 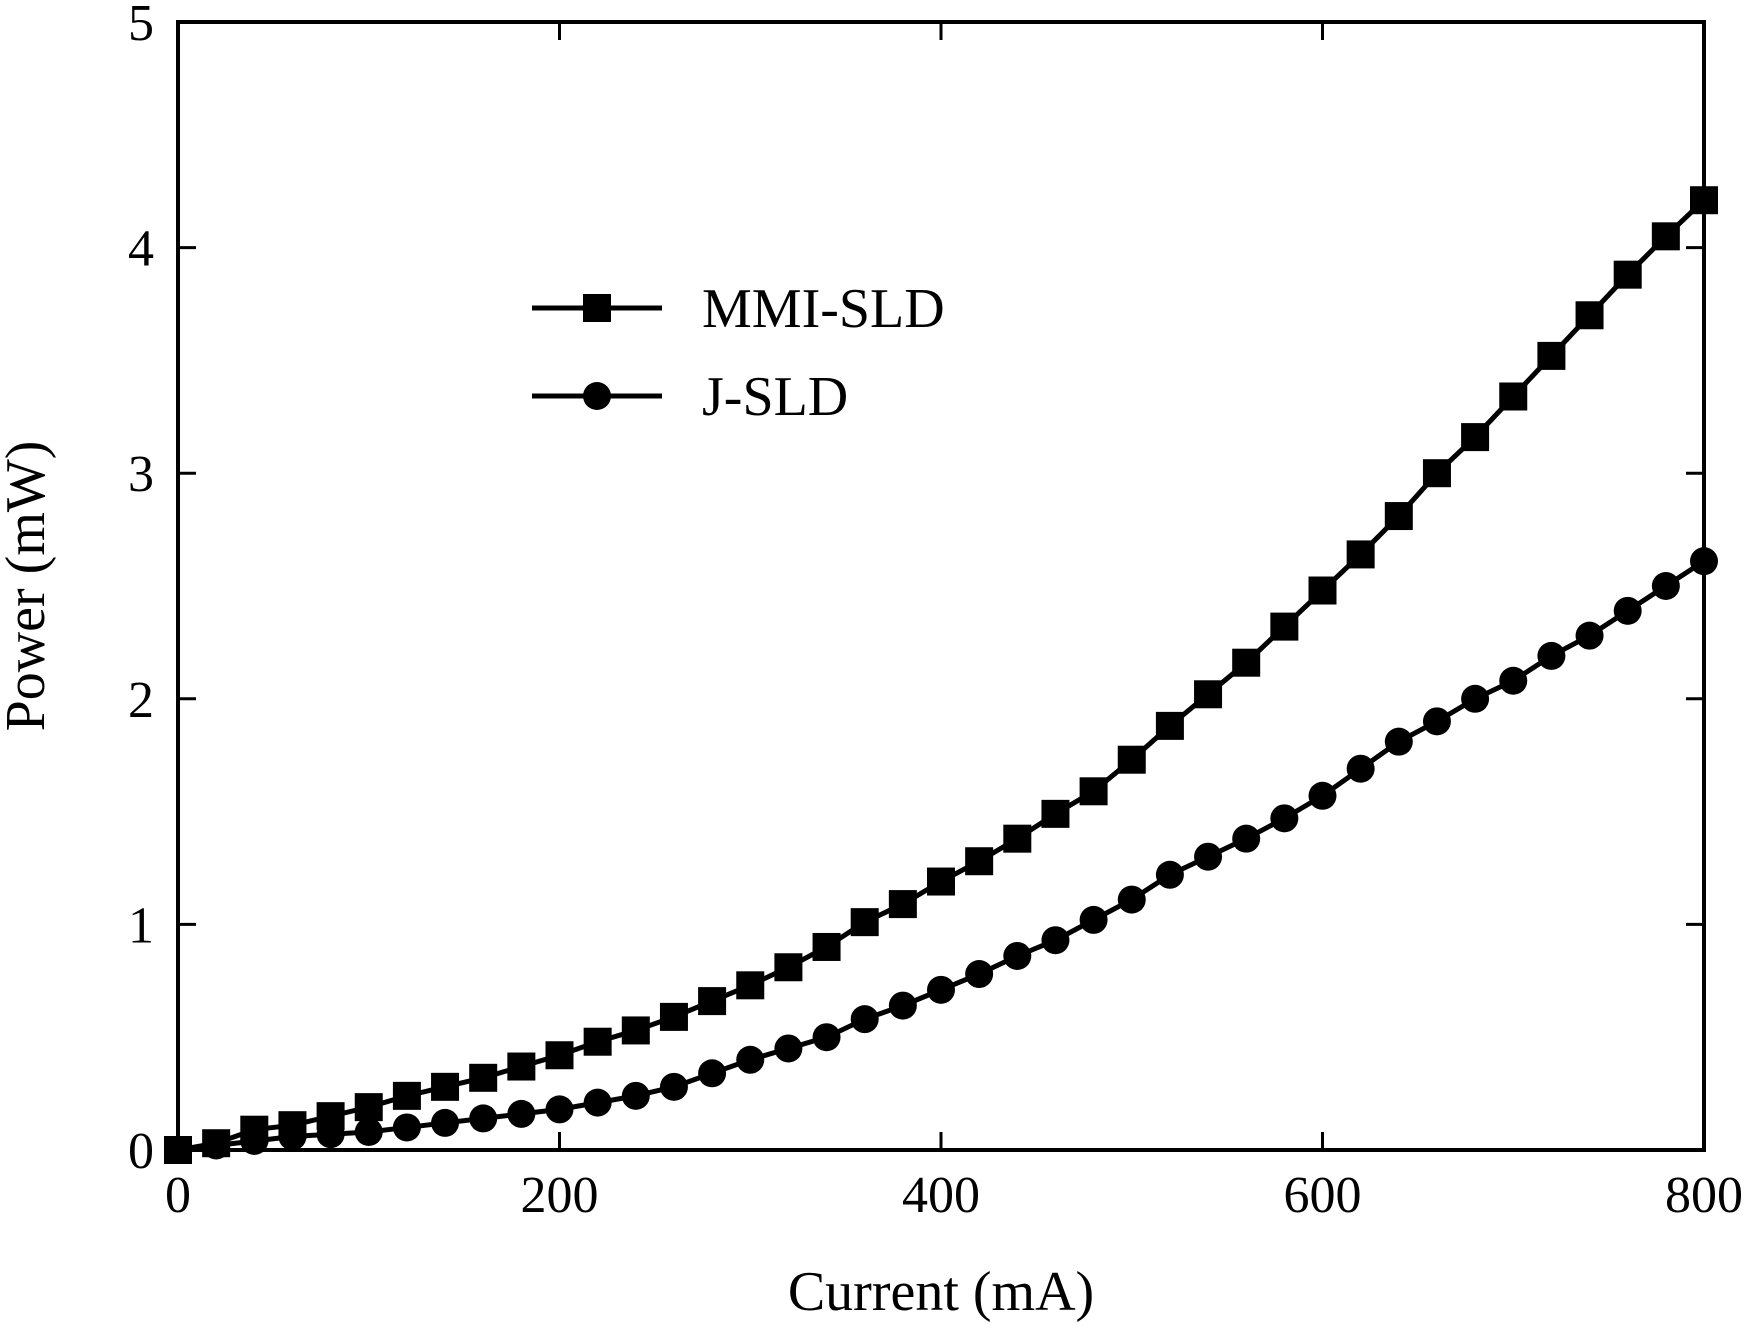 What do you see at coordinates (28, 586) in the screenshot?
I see `y-axis-label: Power (mW)` at bounding box center [28, 586].